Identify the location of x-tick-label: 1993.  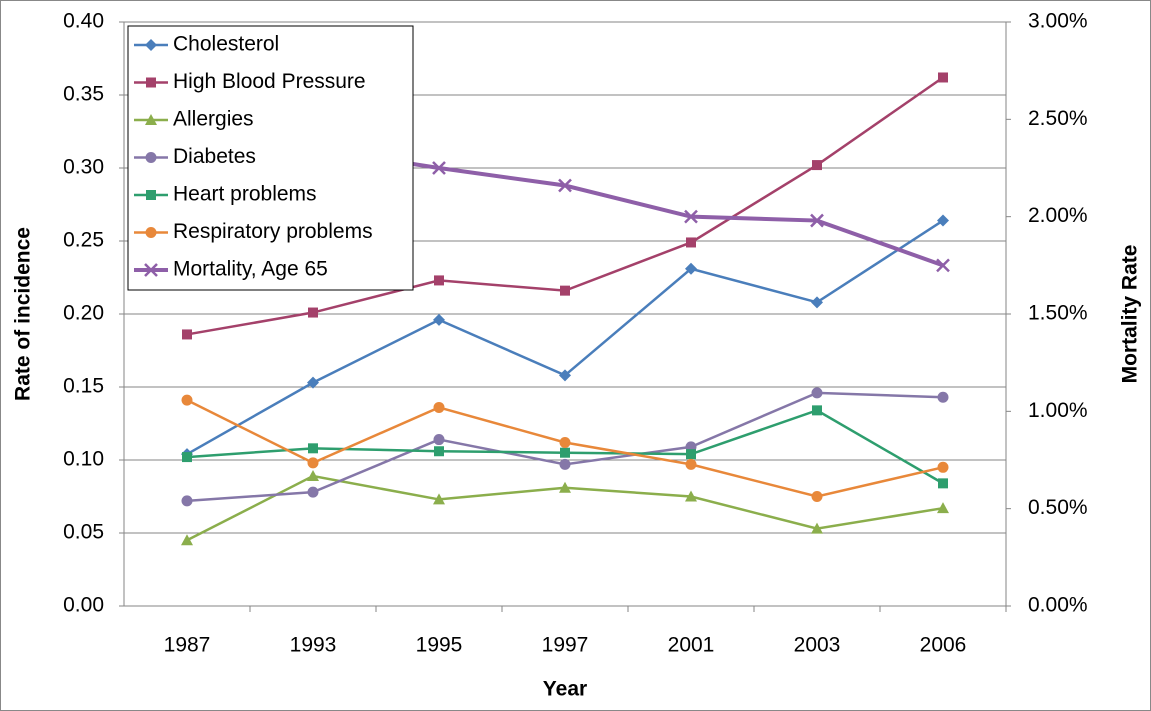
(313, 645).